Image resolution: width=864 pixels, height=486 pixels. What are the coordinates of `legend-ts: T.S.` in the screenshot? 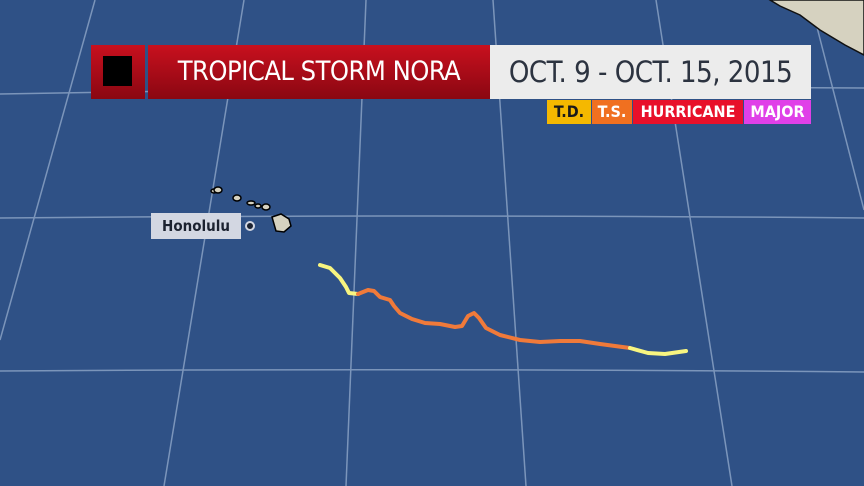 It's located at (612, 112).